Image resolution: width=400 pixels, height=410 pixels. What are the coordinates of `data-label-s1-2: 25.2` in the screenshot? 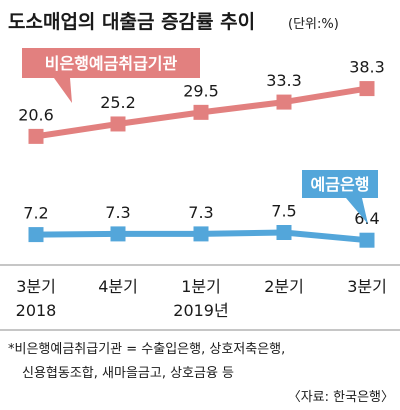 It's located at (118, 102).